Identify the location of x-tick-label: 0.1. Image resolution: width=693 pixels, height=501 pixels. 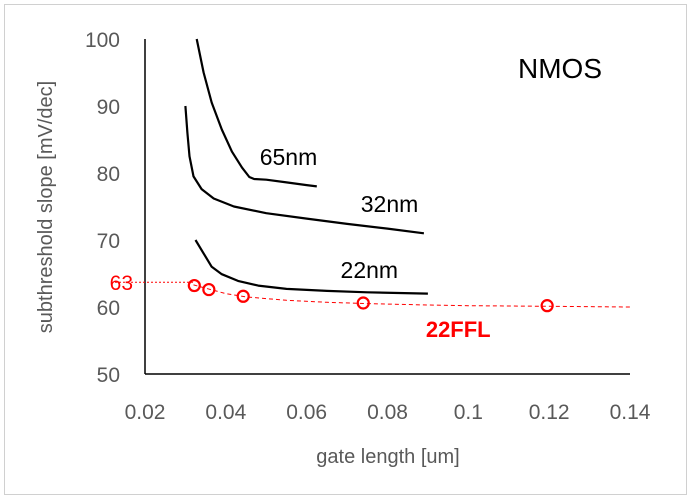
(468, 412).